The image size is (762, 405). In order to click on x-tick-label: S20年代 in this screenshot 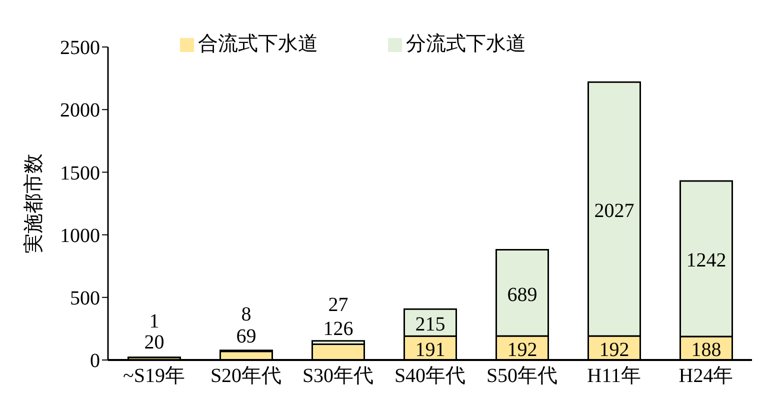, I will do `click(246, 376)`.